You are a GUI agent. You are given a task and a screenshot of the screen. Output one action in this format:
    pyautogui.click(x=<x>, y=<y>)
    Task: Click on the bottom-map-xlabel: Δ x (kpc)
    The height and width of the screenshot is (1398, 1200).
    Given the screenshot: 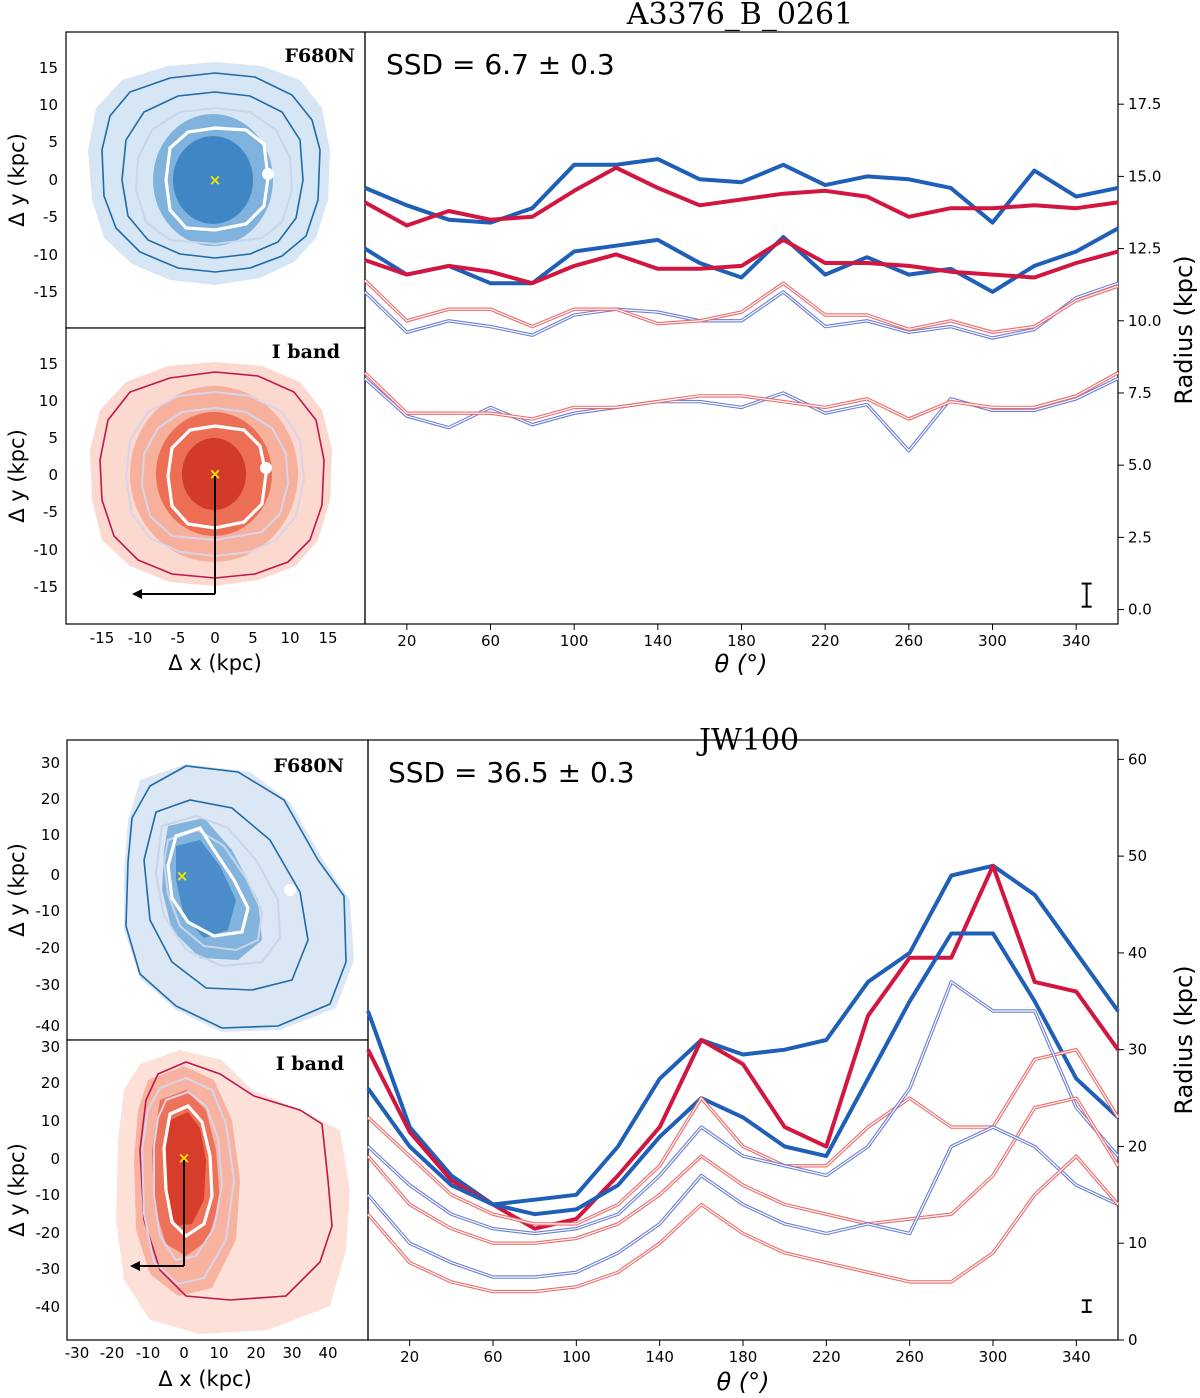 What is the action you would take?
    pyautogui.click(x=205, y=1379)
    